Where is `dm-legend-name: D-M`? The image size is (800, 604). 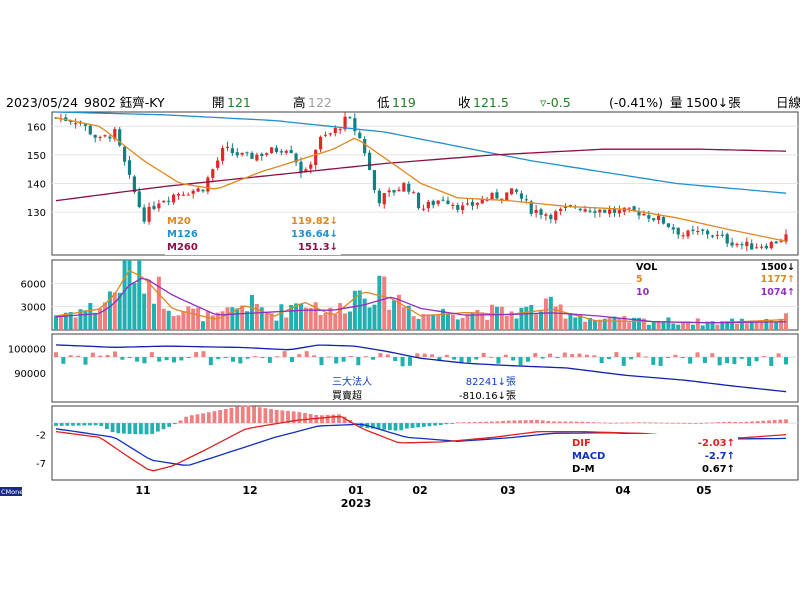
dm-legend-name: D-M is located at coordinates (583, 469).